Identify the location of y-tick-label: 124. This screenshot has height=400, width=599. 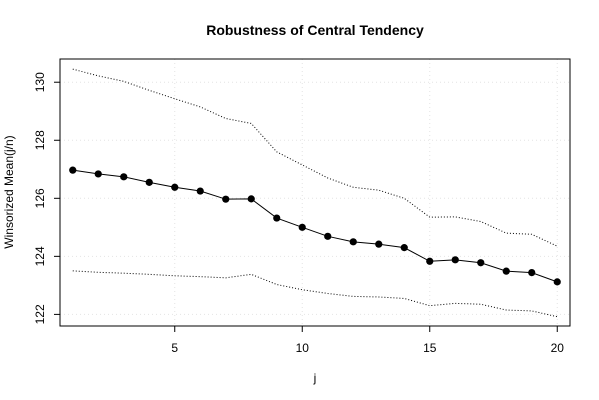
(40, 256).